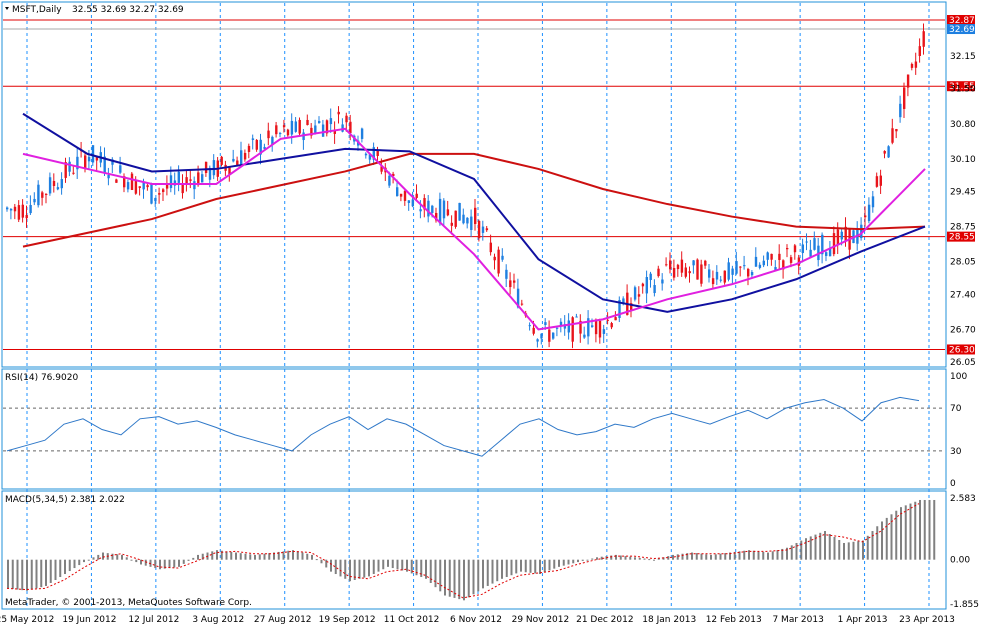 The image size is (985, 627). What do you see at coordinates (7, 8) in the screenshot?
I see `dropdown-icon` at bounding box center [7, 8].